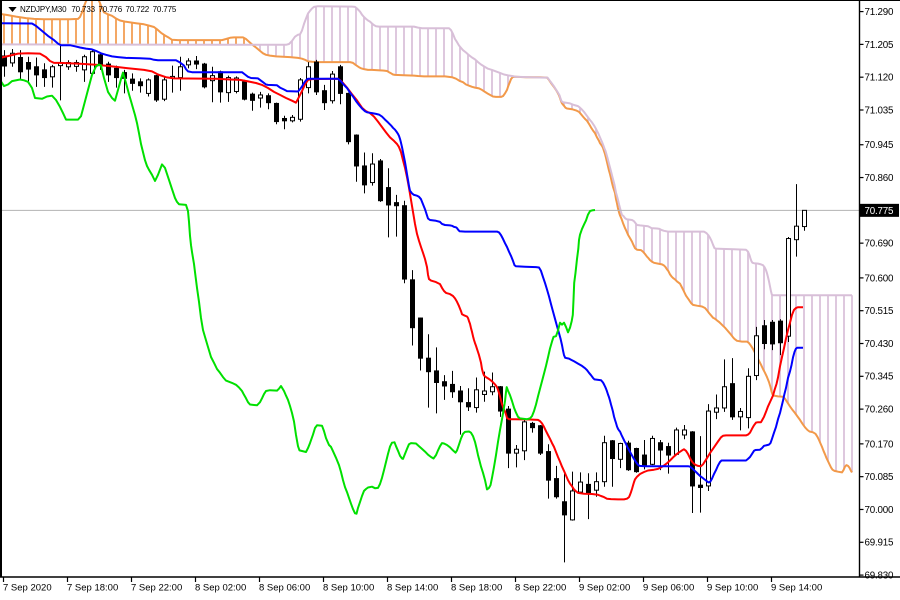  I want to click on one-click-trading-arrow-icon, so click(12, 9).